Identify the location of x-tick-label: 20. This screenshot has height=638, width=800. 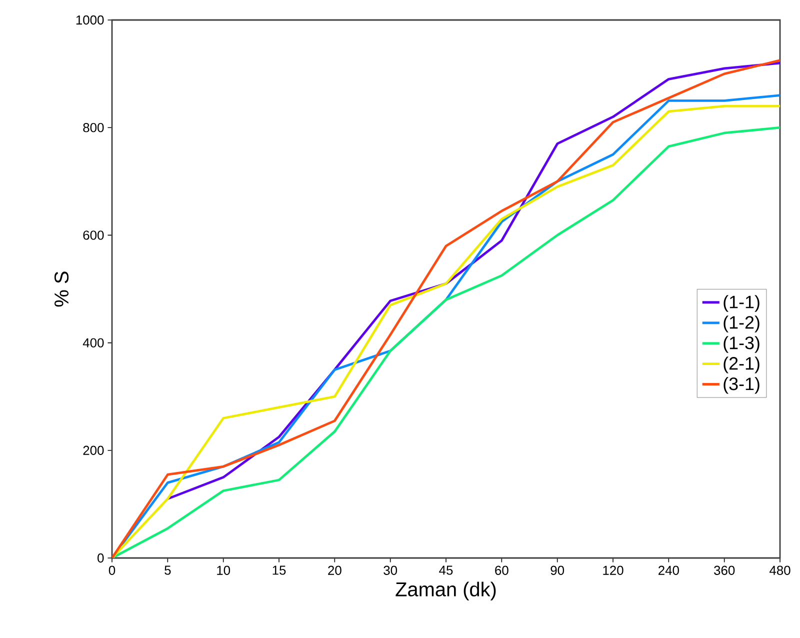
(335, 570).